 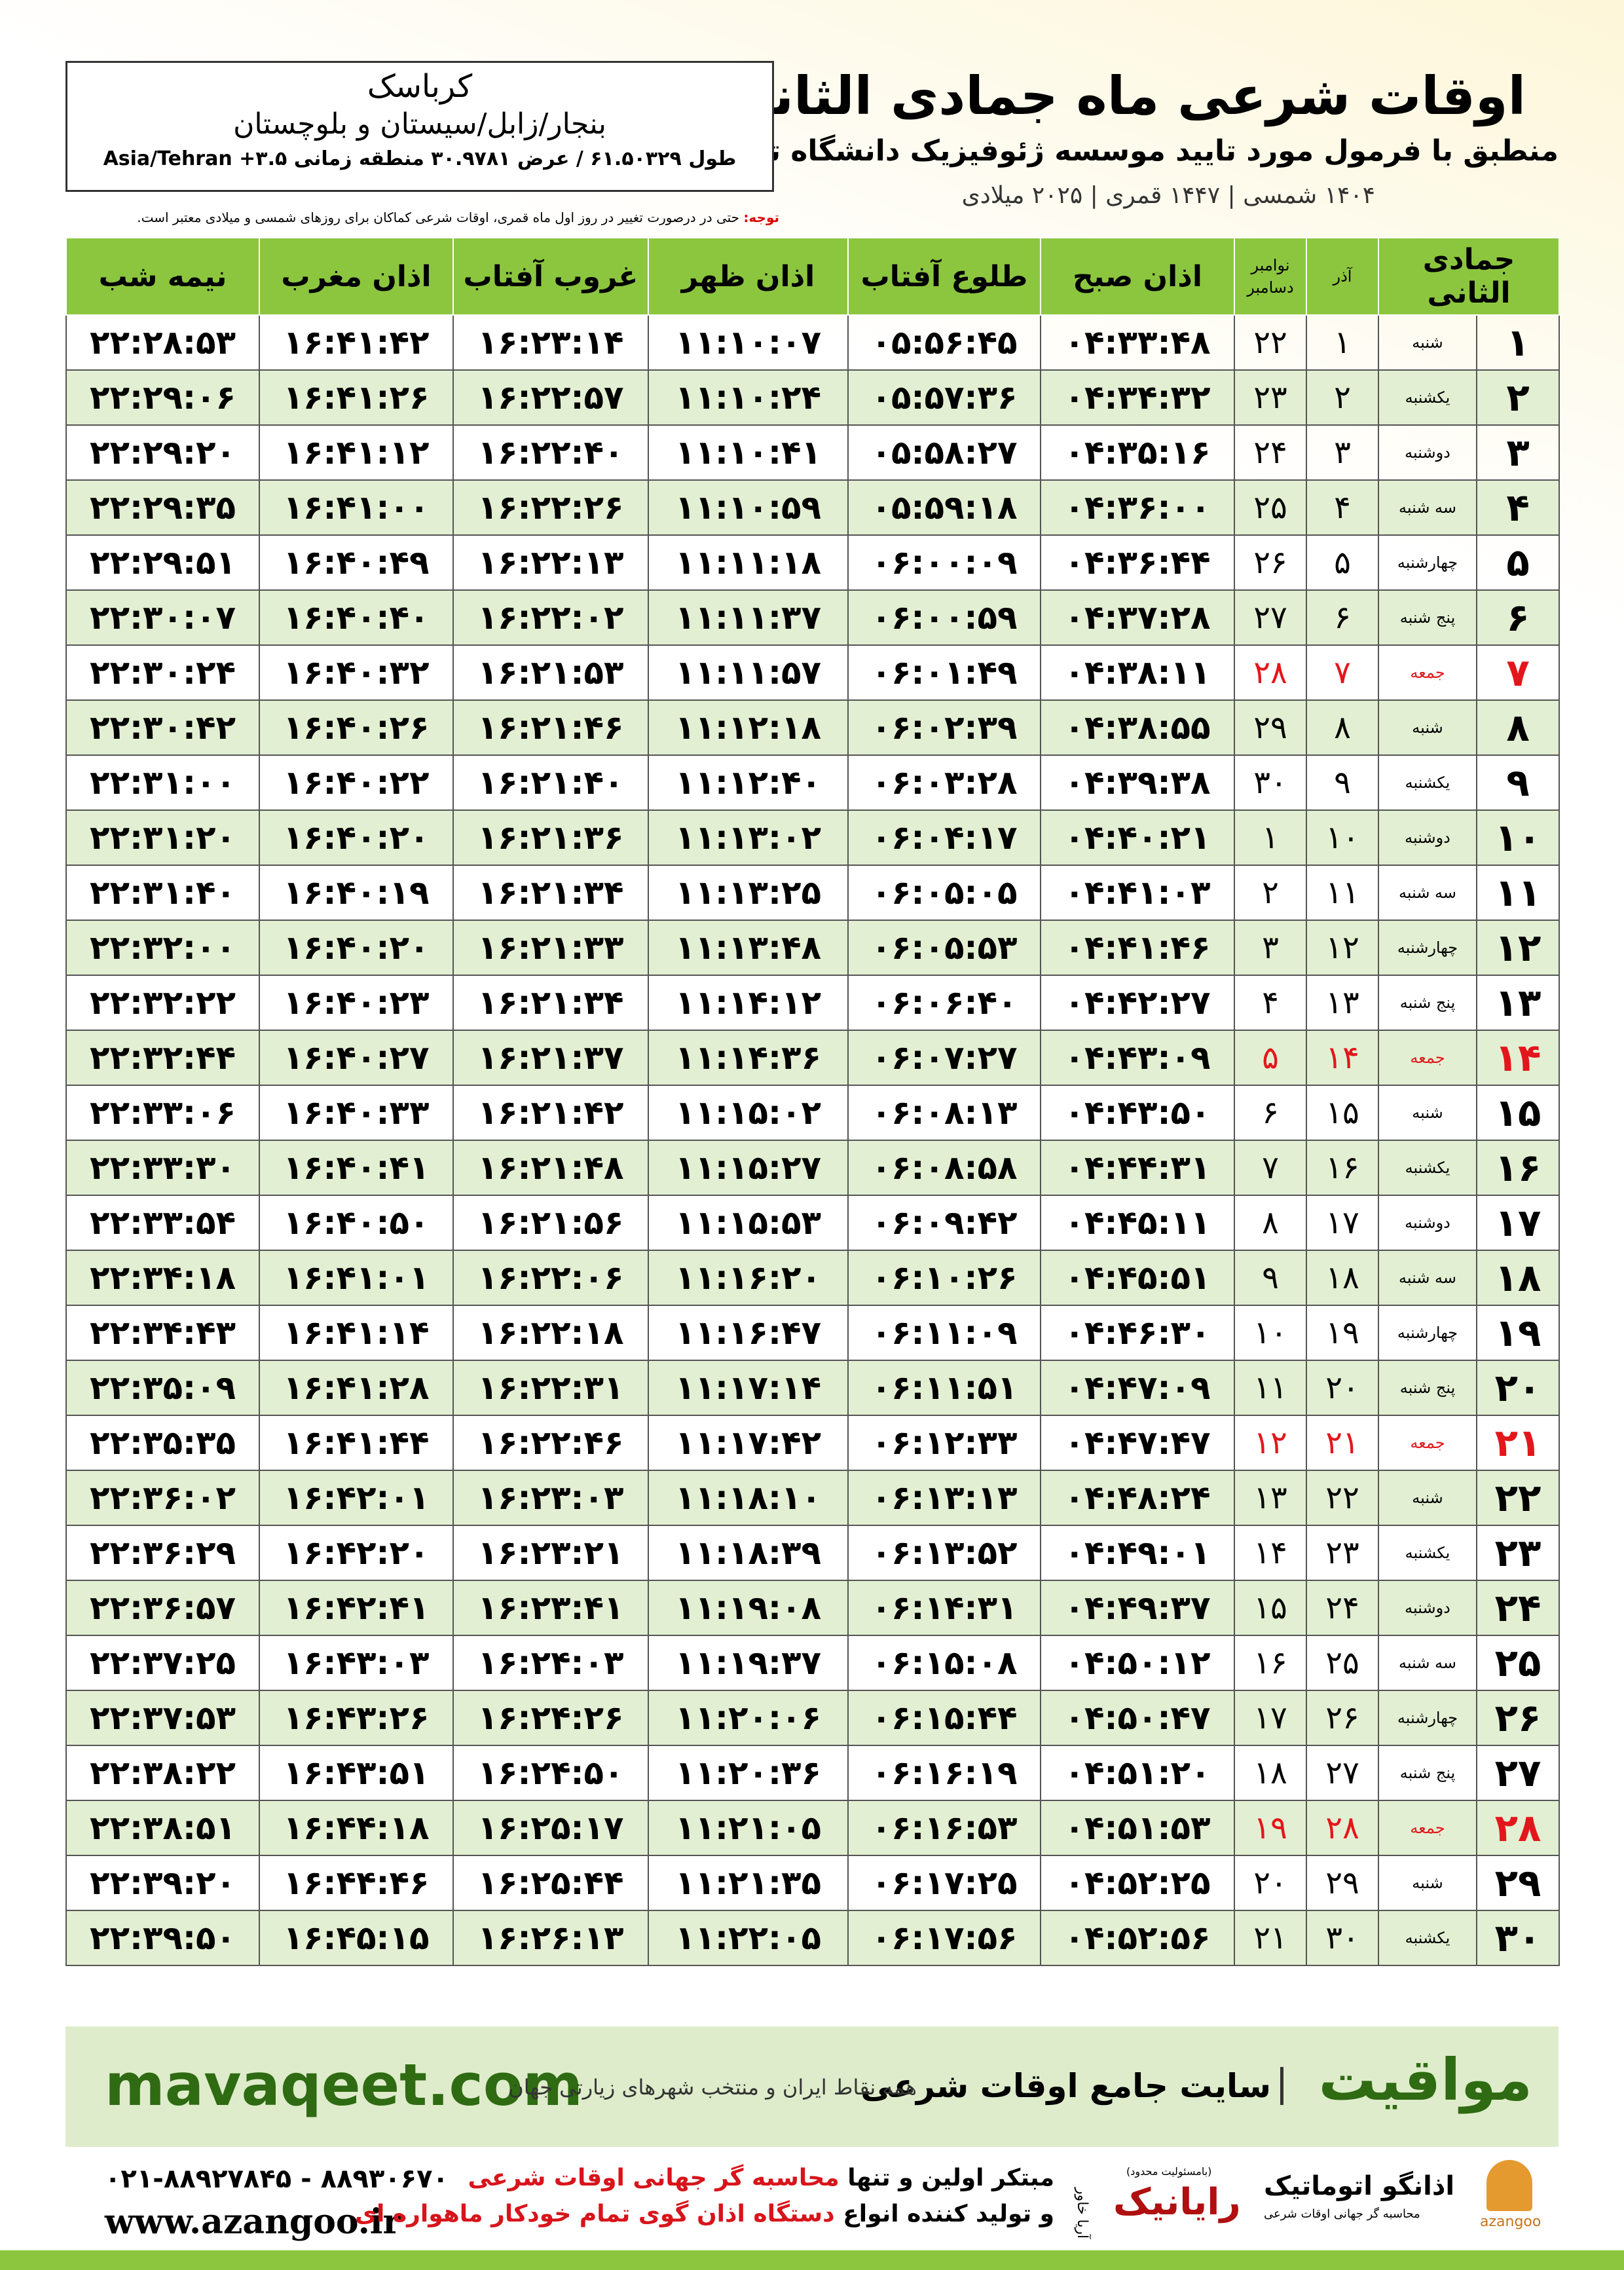 What do you see at coordinates (1137, 1388) in the screenshot?
I see `cell-time: ۰۴:۴۷:۰۹` at bounding box center [1137, 1388].